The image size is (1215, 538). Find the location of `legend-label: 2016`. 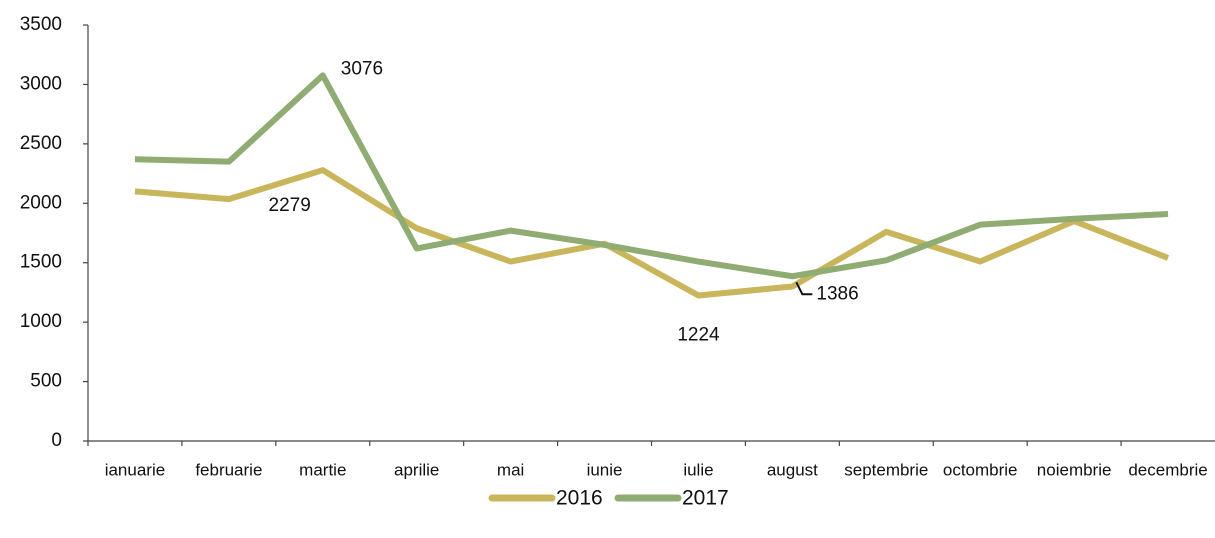

legend-label: 2016 is located at coordinates (579, 498).